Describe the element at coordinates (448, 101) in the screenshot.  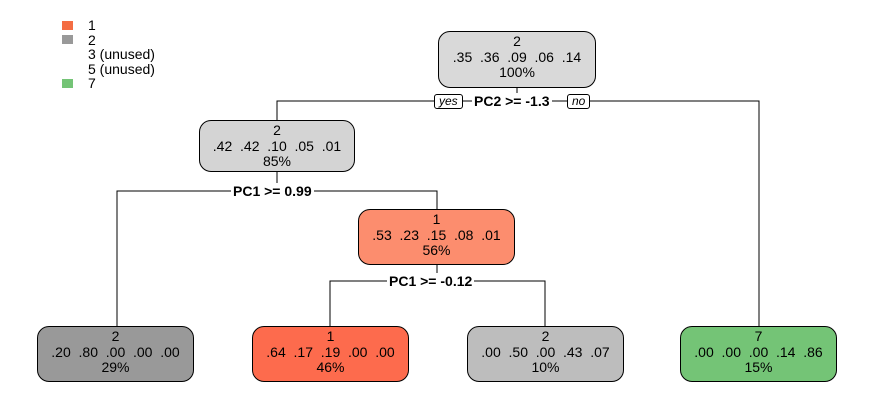
I see `branch-tag-yes: yes` at that location.